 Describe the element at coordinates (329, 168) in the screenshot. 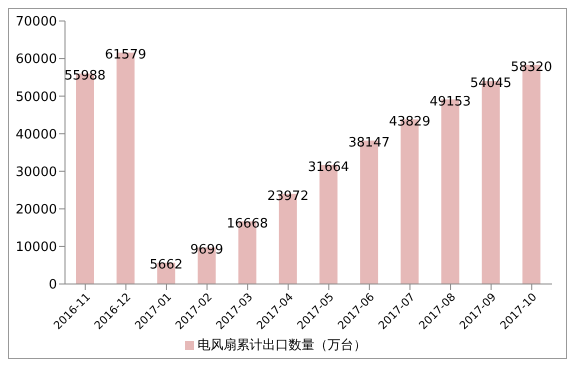

I see `data-label: 31664` at that location.